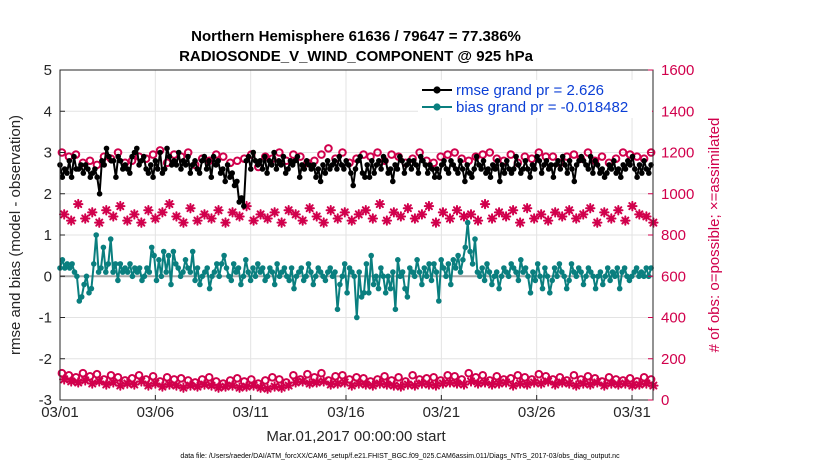  What do you see at coordinates (665, 400) in the screenshot?
I see `y-right-tick-label: 0` at bounding box center [665, 400].